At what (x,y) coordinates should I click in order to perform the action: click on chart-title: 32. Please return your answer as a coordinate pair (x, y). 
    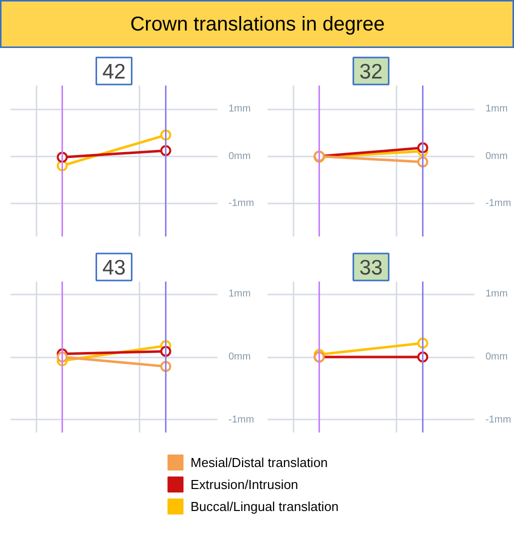
    Looking at the image, I should click on (371, 72).